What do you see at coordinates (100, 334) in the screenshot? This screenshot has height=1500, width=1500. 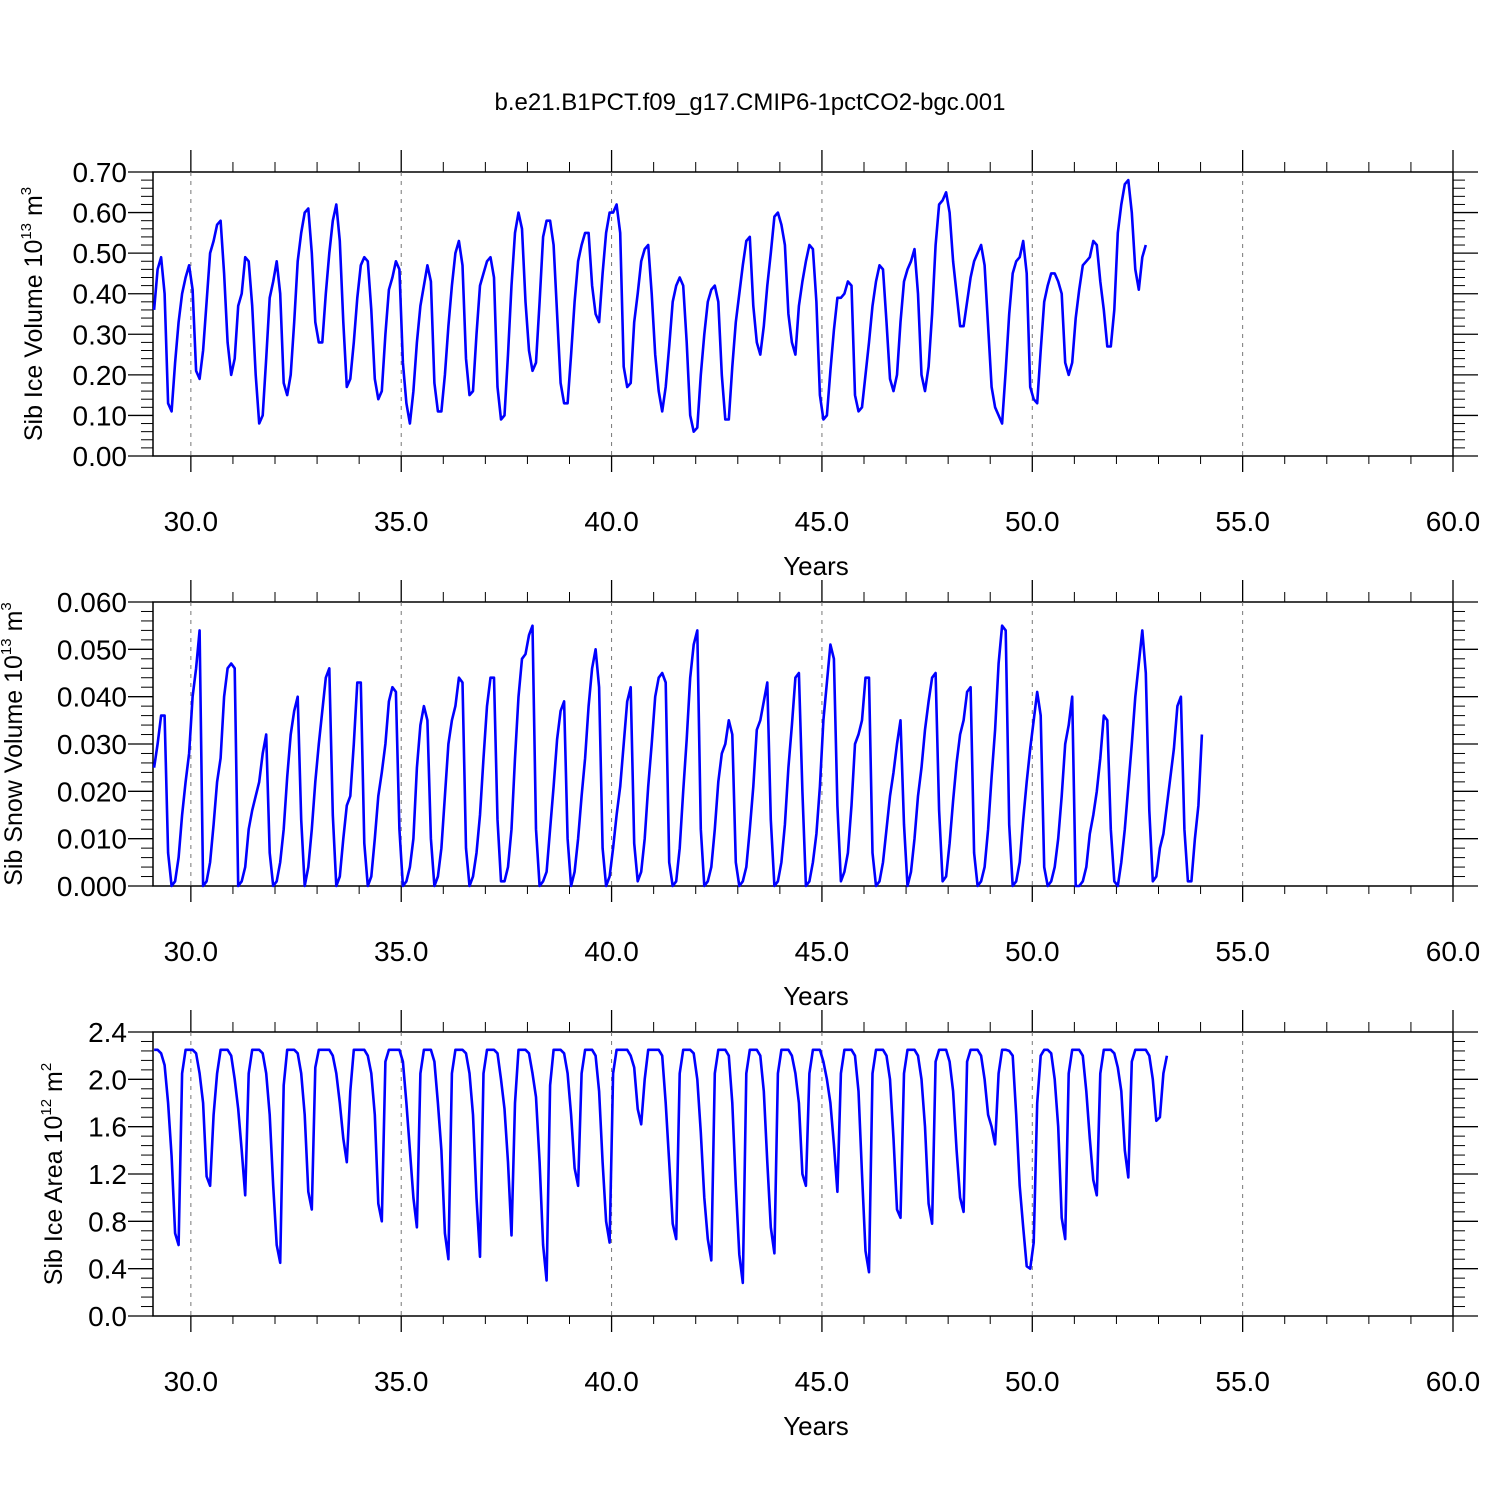 I see `y-tick-label: 0.30` at bounding box center [100, 334].